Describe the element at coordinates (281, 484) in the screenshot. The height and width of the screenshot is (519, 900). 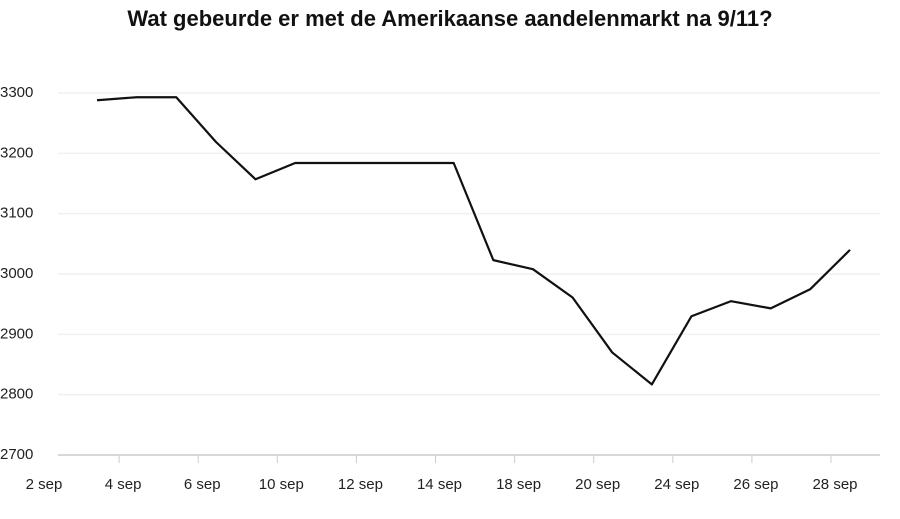
I see `x-tick-label: 10 sep` at that location.